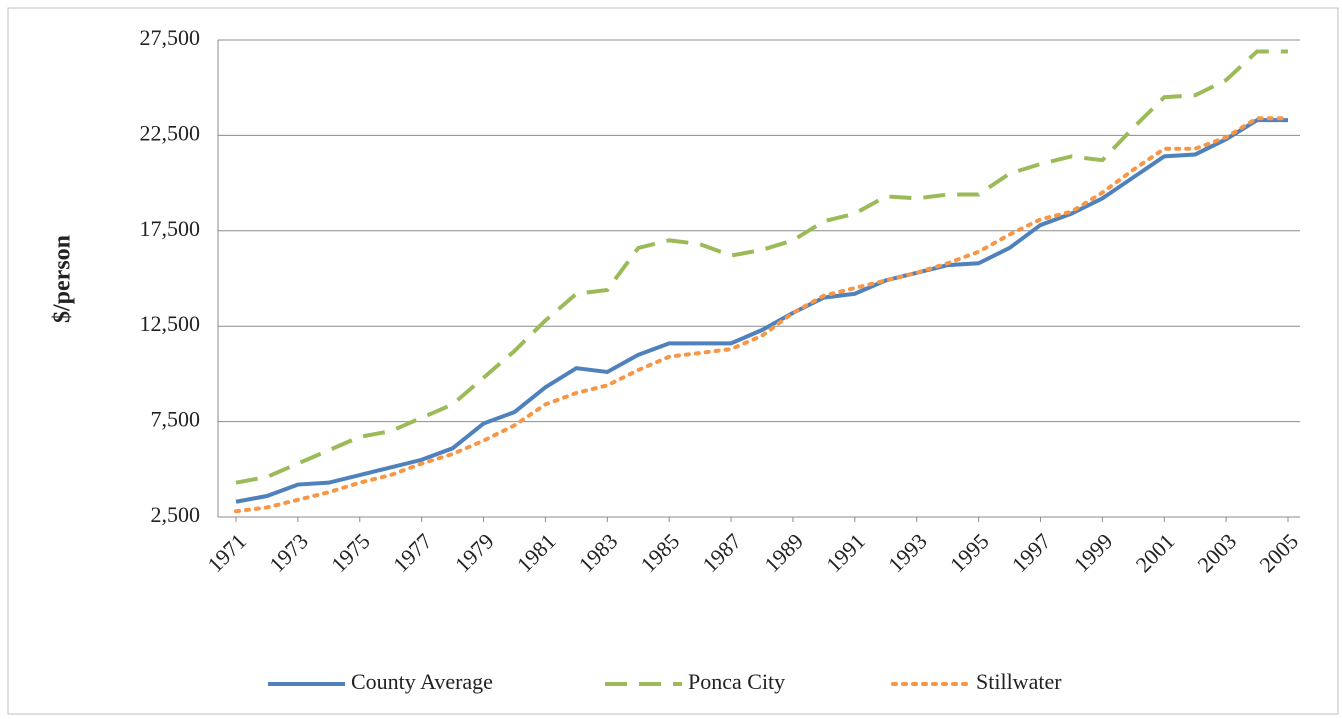 The image size is (1342, 719). Describe the element at coordinates (1019, 681) in the screenshot. I see `legend-label: Stillwater` at that location.